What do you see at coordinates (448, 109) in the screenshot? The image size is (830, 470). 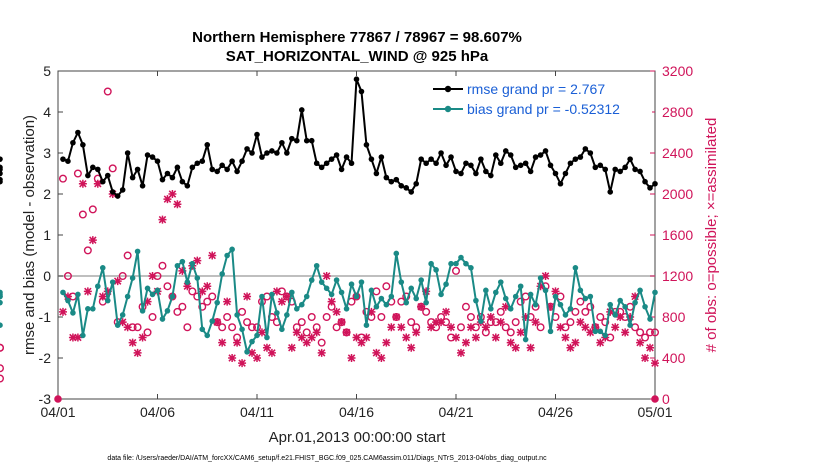 I see `legend-bias-marker` at bounding box center [448, 109].